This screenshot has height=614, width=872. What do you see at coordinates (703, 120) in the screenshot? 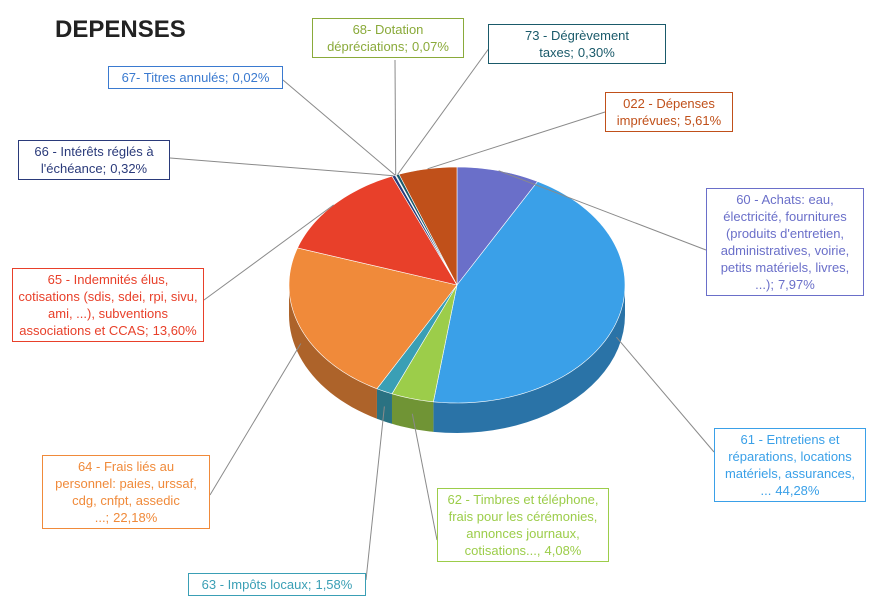
I see `label-value: 5,61%` at bounding box center [703, 120].